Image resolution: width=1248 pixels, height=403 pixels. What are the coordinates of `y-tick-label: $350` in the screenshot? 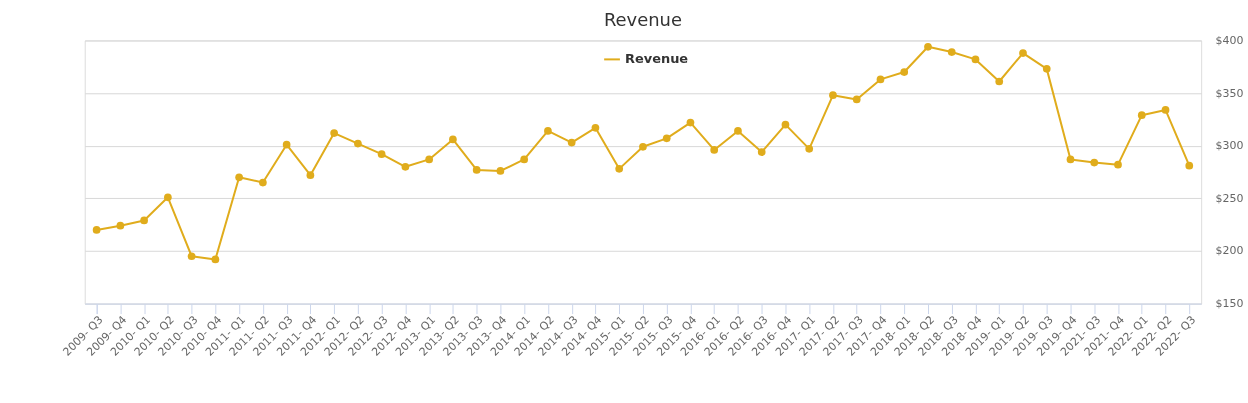 It's located at (1229, 93).